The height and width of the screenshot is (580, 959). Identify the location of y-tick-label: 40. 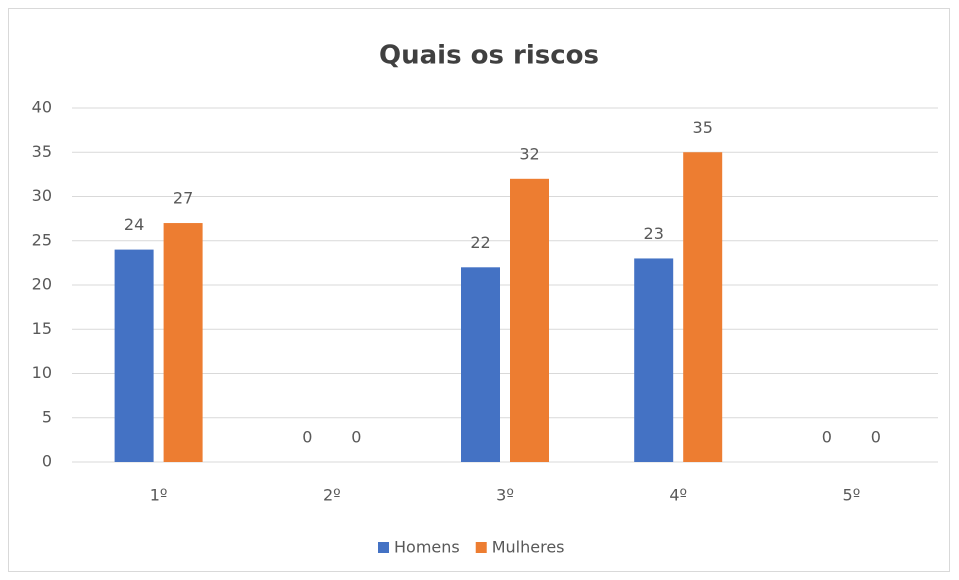
(42, 107).